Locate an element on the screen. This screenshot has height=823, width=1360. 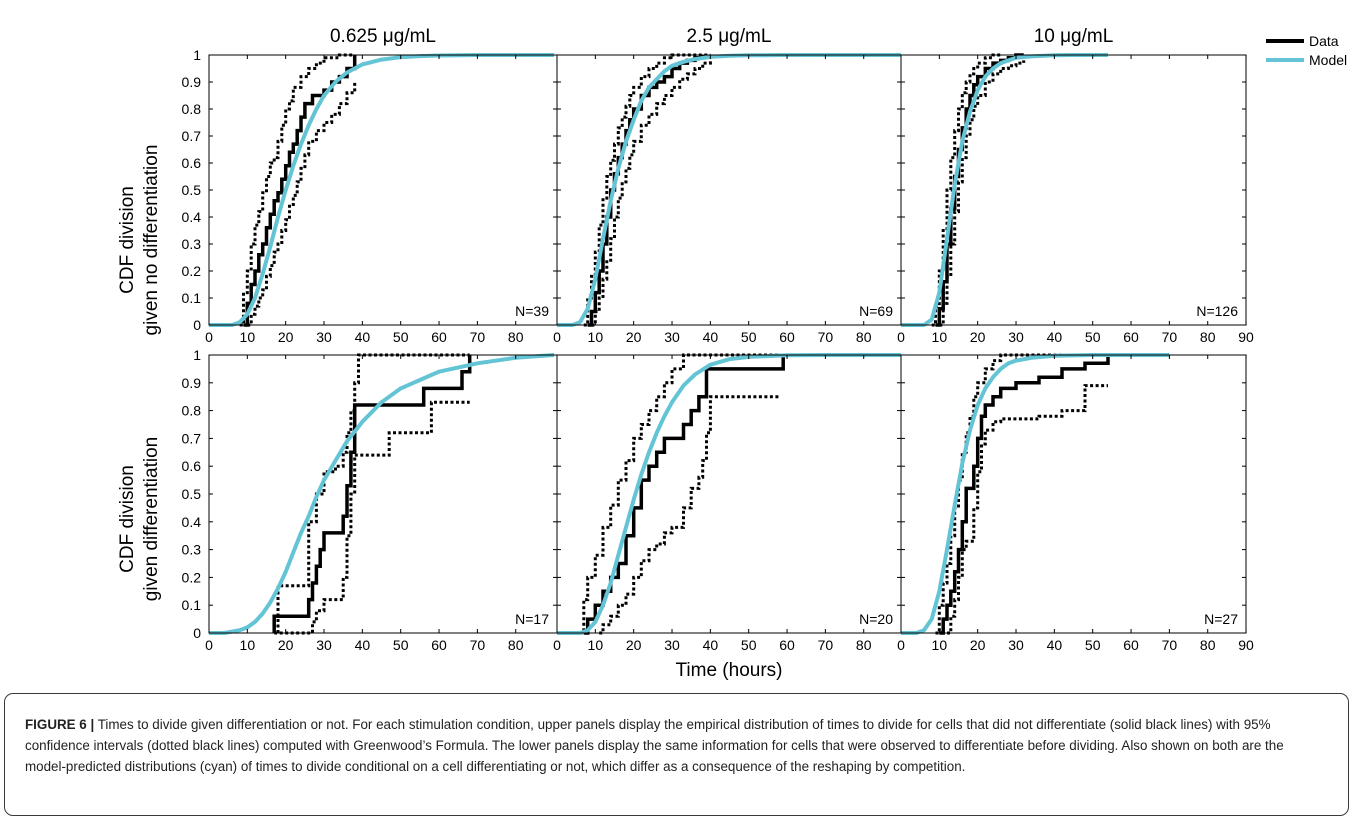
sample-size-label: N=126 is located at coordinates (1217, 311).